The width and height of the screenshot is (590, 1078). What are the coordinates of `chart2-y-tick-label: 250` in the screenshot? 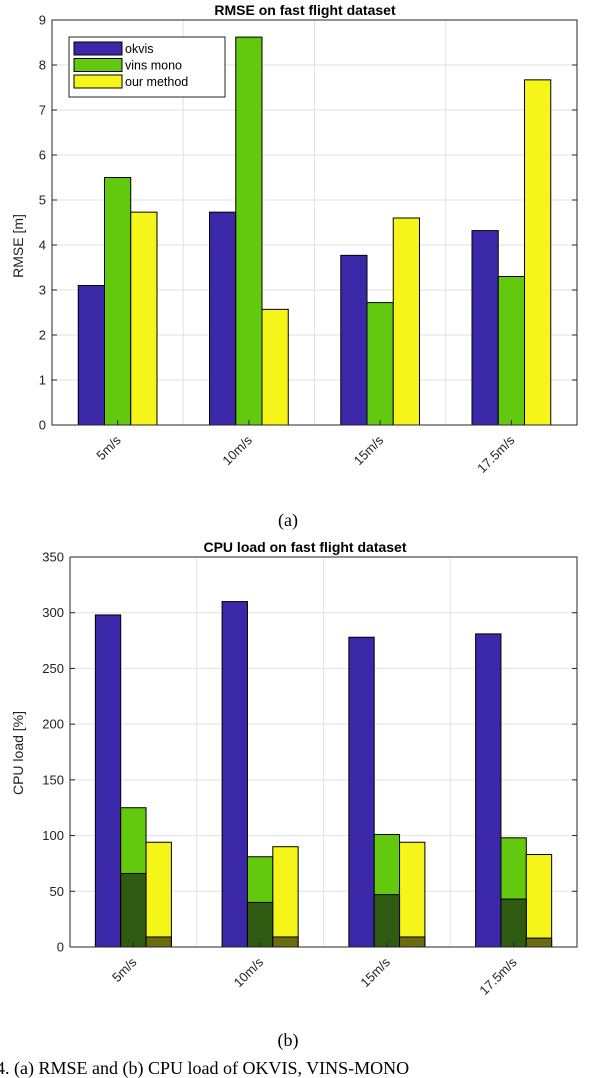 It's located at (53, 668).